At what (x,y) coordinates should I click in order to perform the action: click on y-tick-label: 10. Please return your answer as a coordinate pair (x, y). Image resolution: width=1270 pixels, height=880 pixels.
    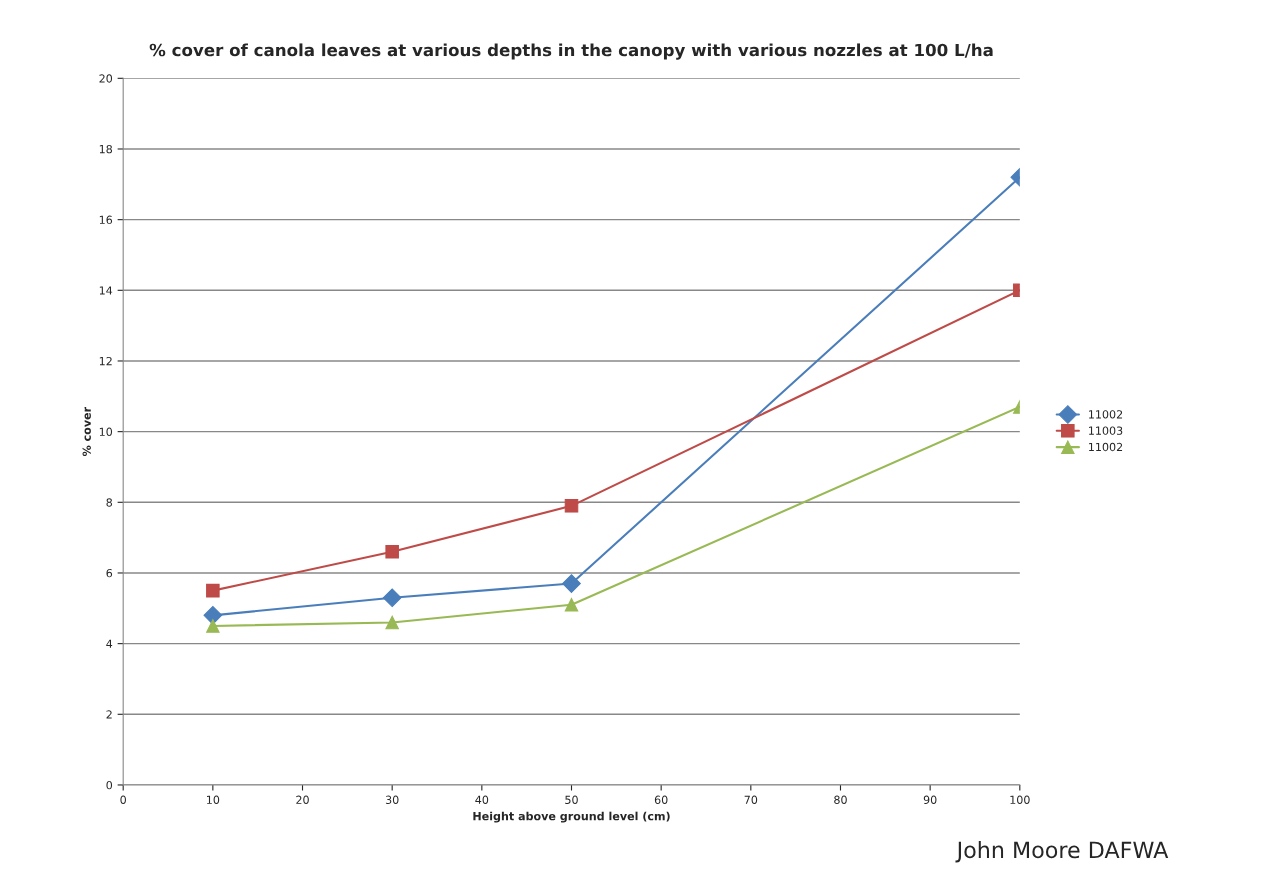
    Looking at the image, I should click on (106, 432).